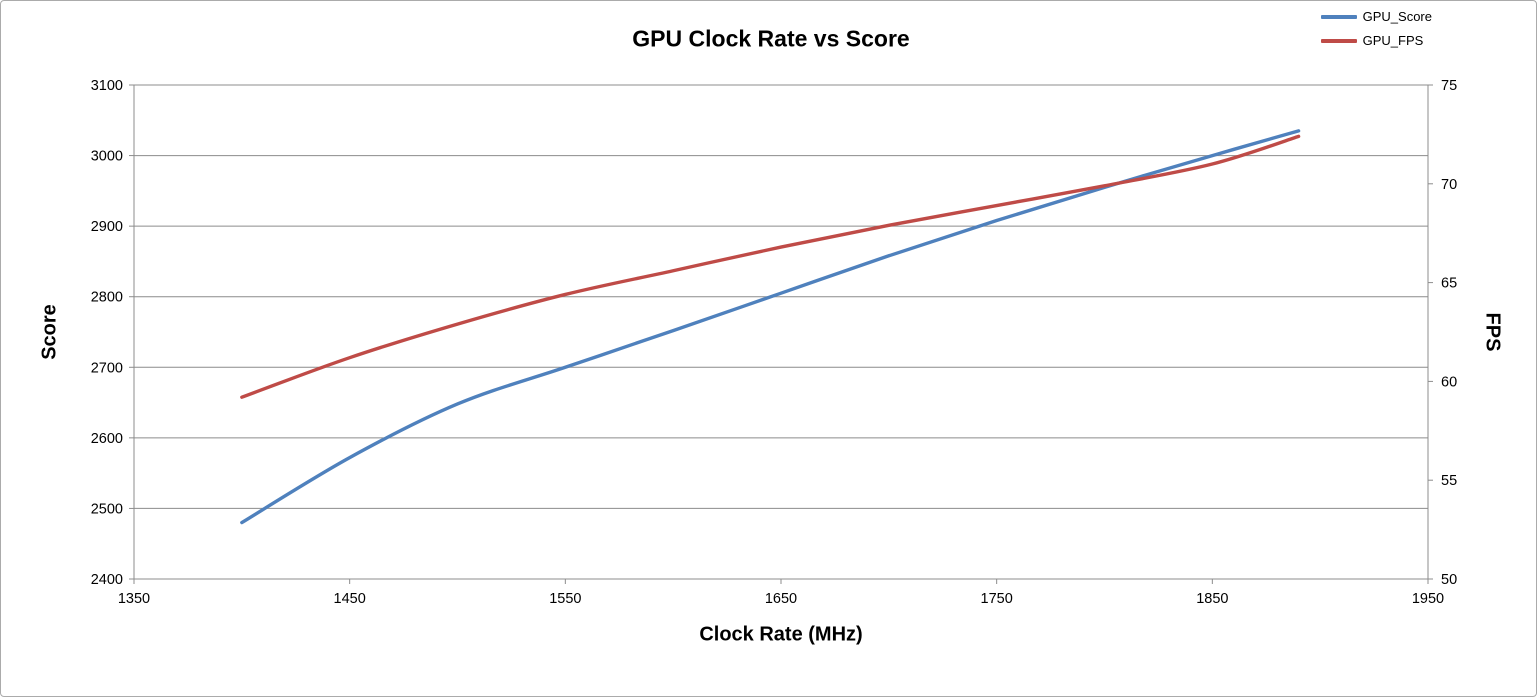 The width and height of the screenshot is (1537, 697). I want to click on y-left-tick-label: 2700, so click(107, 368).